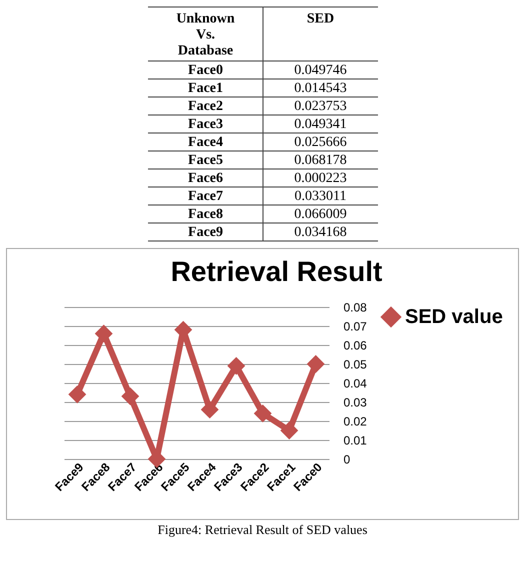 The height and width of the screenshot is (567, 525). What do you see at coordinates (320, 214) in the screenshot?
I see `data-label: 0.066009` at bounding box center [320, 214].